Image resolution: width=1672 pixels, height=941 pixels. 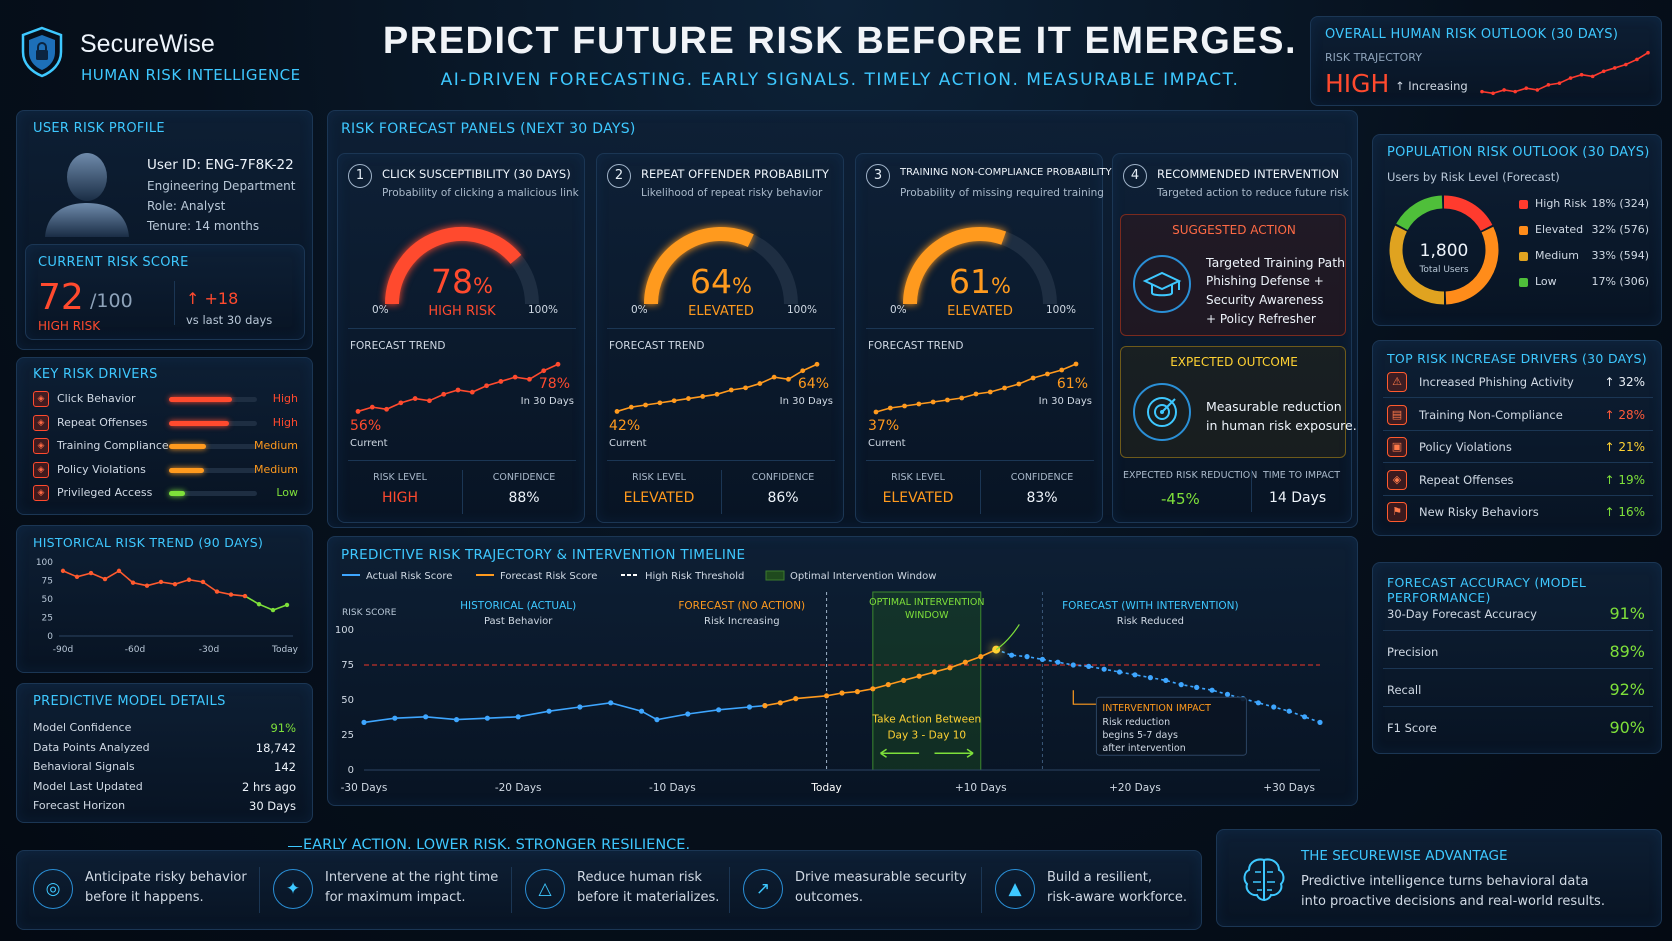 I want to click on trend-start-note: Current, so click(x=628, y=443).